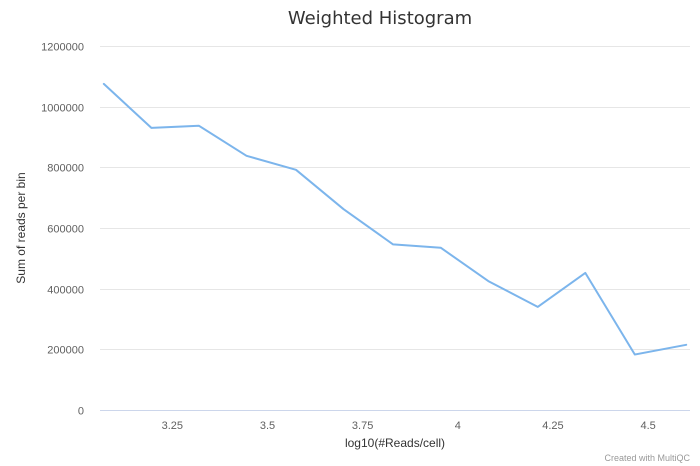 The width and height of the screenshot is (700, 466). Describe the element at coordinates (552, 426) in the screenshot. I see `x-tick-label: 4.25` at that location.